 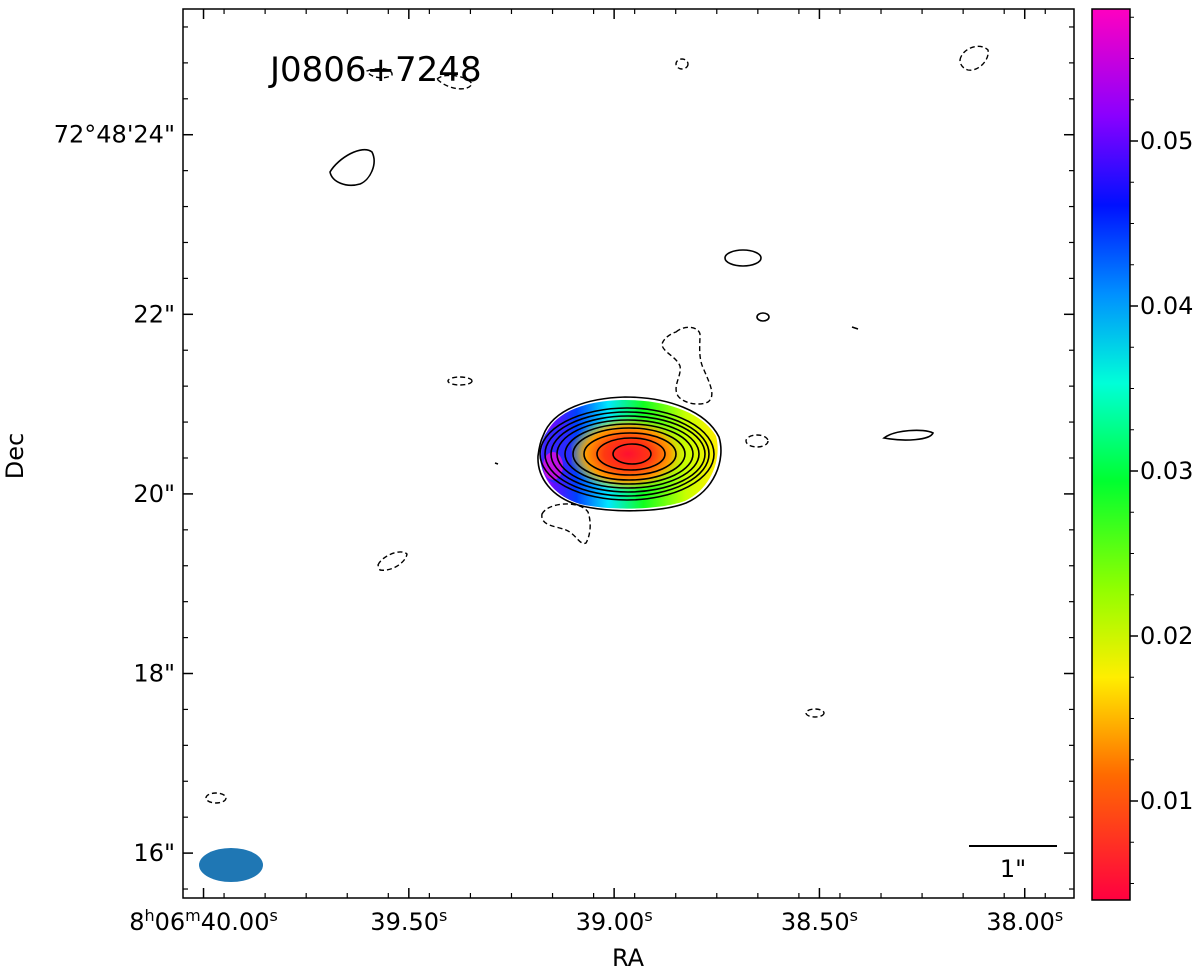 What do you see at coordinates (15, 456) in the screenshot?
I see `y-axis-label: Dec` at bounding box center [15, 456].